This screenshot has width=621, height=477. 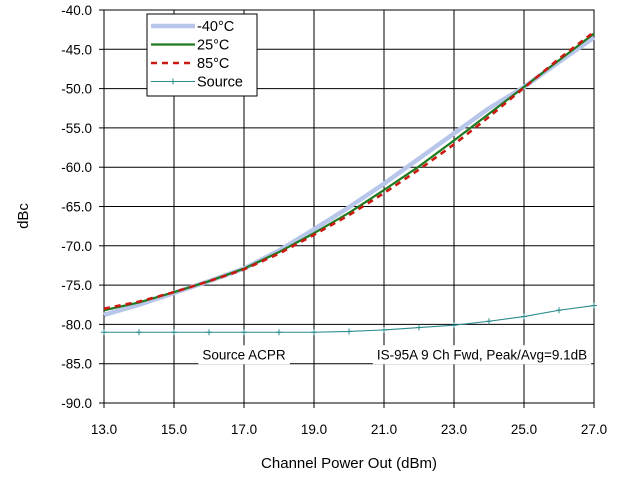 What do you see at coordinates (76, 10) in the screenshot?
I see `y-tick-label: -40.0` at bounding box center [76, 10].